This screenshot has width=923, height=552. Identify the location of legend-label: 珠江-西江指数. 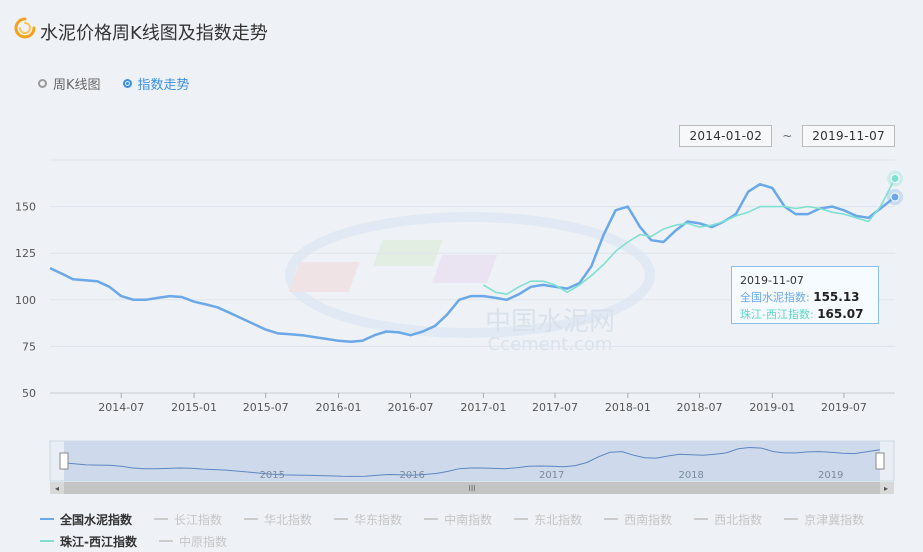
(98, 541).